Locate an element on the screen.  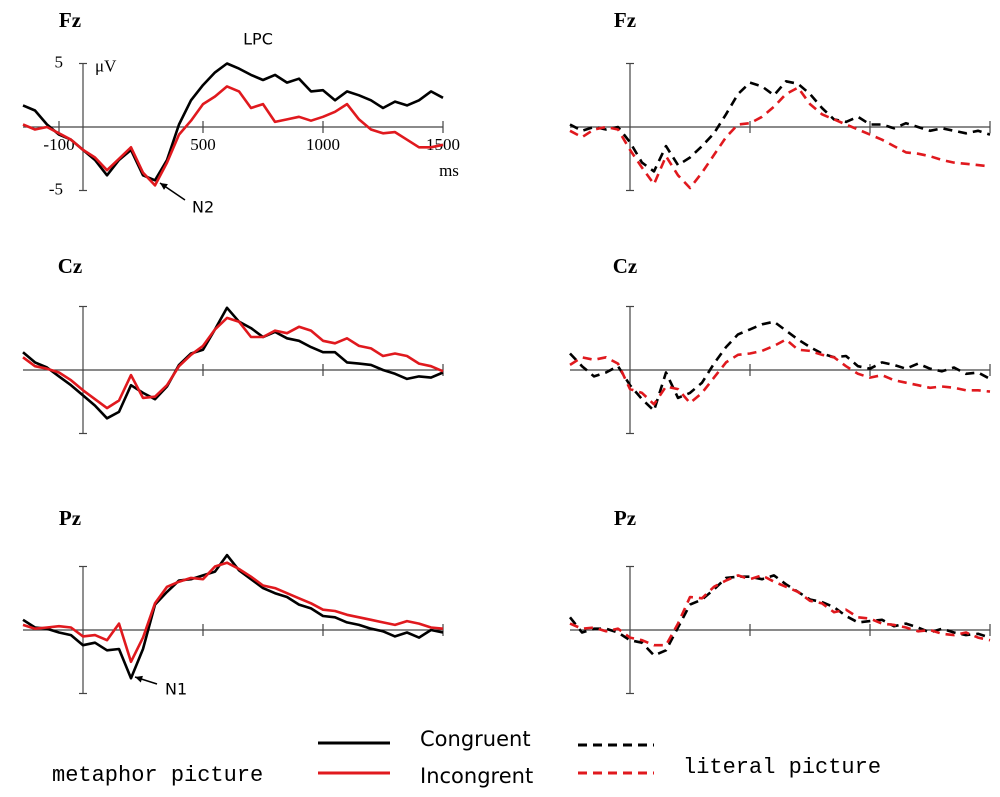
x-tick-label: 1500 is located at coordinates (443, 144).